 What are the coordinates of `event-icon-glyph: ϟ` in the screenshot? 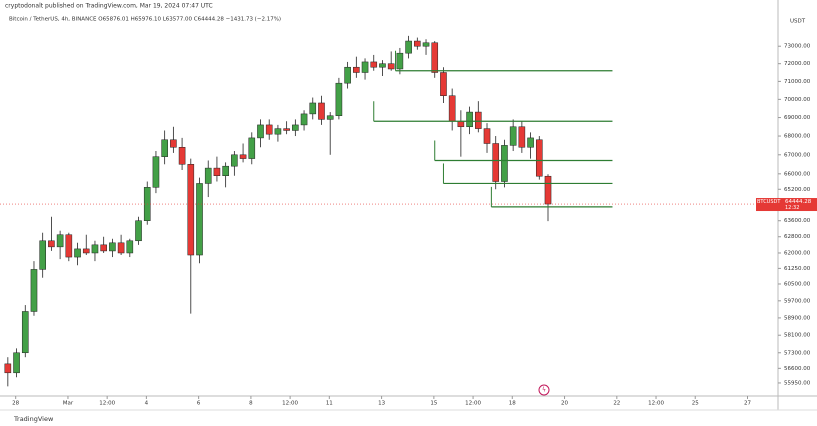 It's located at (544, 390).